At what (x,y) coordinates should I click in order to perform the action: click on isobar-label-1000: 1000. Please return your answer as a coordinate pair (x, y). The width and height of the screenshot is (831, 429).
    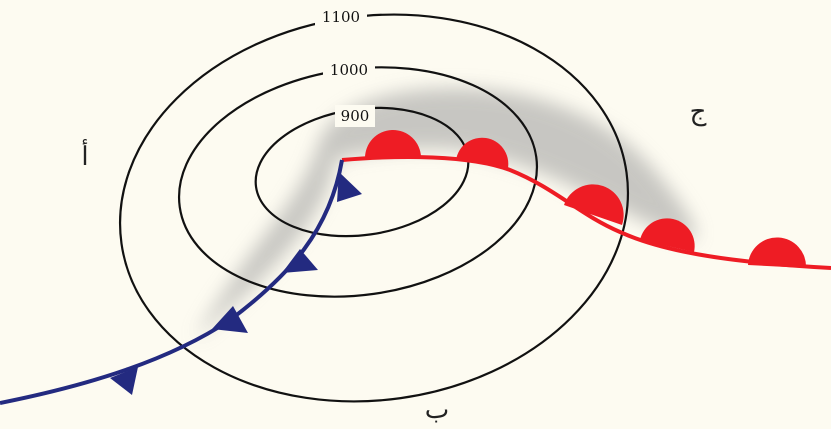
    Looking at the image, I should click on (349, 70).